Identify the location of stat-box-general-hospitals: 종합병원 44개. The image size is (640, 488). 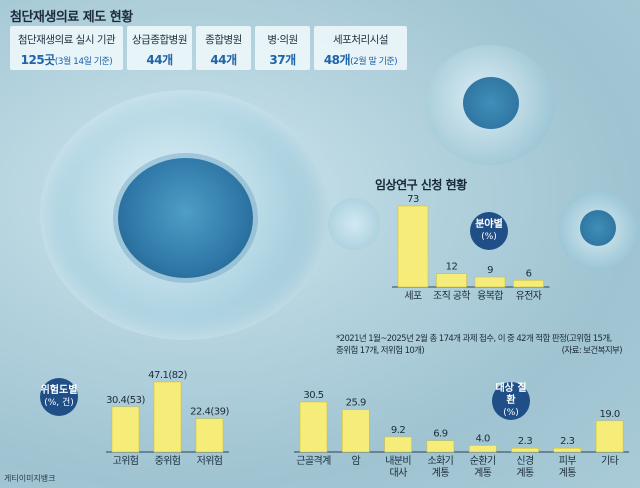
(223, 48).